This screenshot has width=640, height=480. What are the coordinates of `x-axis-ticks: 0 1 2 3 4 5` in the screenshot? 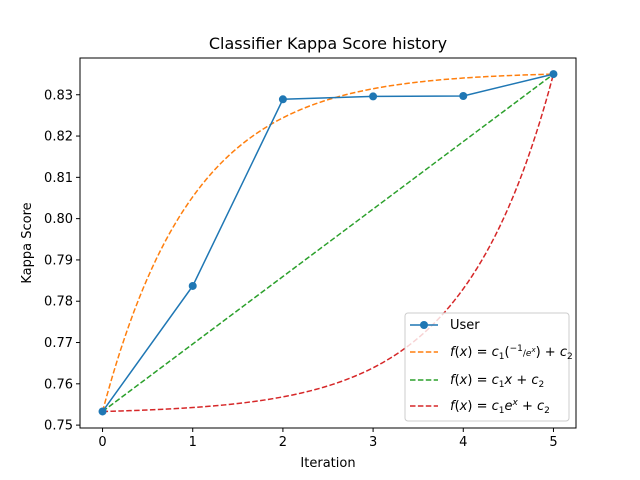 It's located at (328, 439).